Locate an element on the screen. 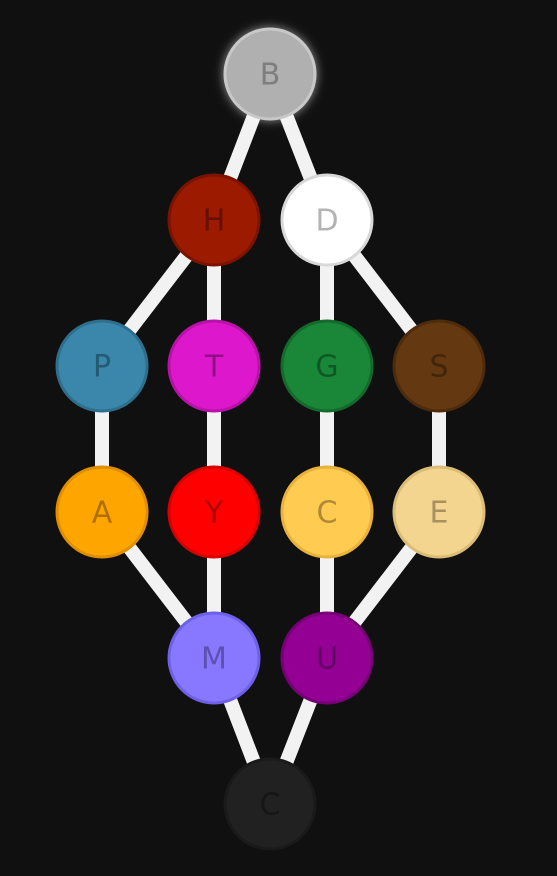 Image resolution: width=557 pixels, height=876 pixels. node-label: U is located at coordinates (327, 659).